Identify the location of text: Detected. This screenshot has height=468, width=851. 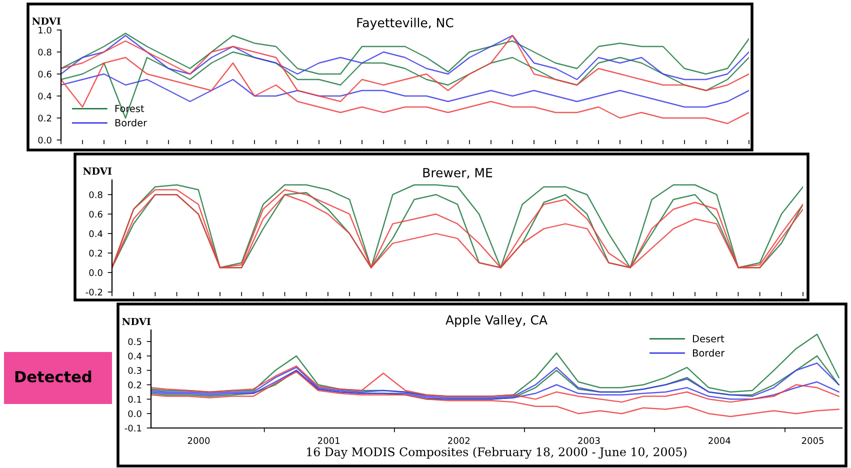
(53, 376).